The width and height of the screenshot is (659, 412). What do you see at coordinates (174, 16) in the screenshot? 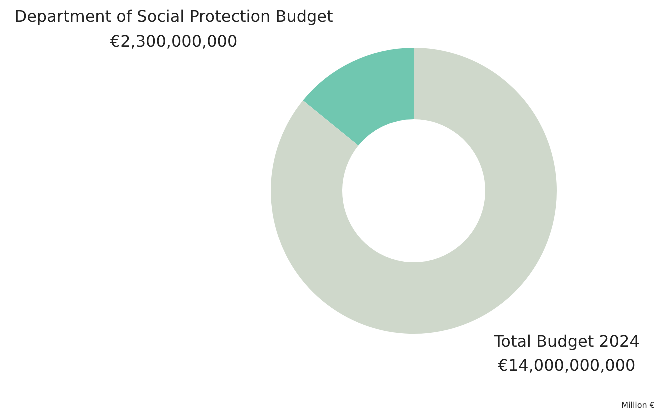
I see `slice-label: Department of Social Protection Budget` at bounding box center [174, 16].